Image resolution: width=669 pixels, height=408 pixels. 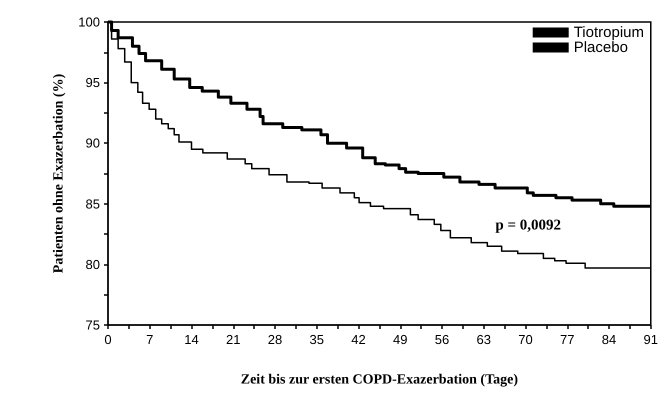 What do you see at coordinates (609, 32) in the screenshot?
I see `legend-label: Tiotropium` at bounding box center [609, 32].